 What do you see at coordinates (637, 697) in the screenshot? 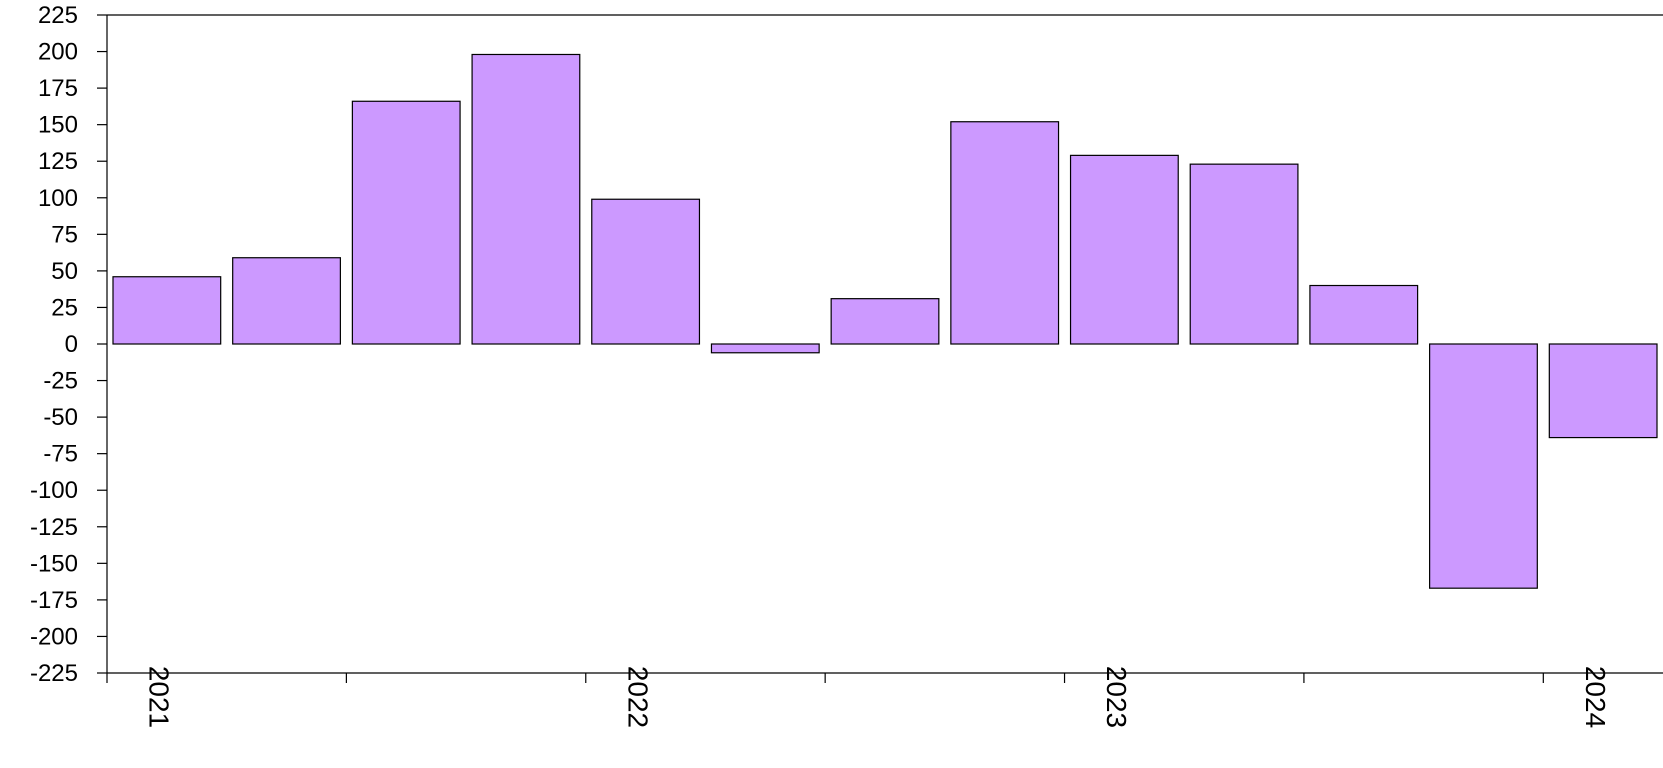
I see `x-tick-label-2022: 2022` at bounding box center [637, 697].